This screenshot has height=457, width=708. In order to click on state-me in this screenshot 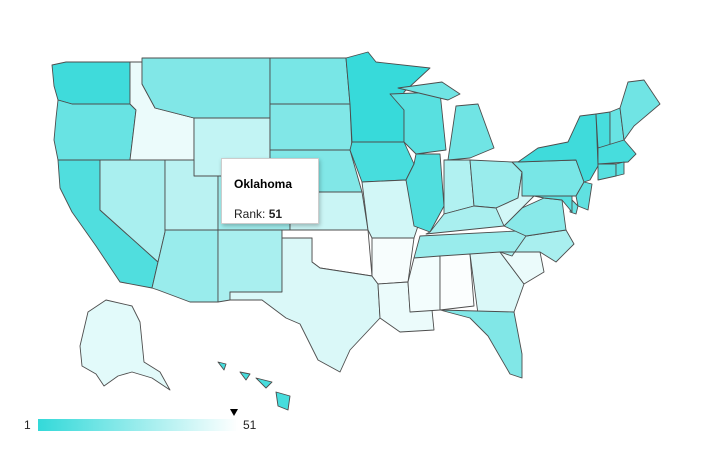, I will do `click(640, 110)`.